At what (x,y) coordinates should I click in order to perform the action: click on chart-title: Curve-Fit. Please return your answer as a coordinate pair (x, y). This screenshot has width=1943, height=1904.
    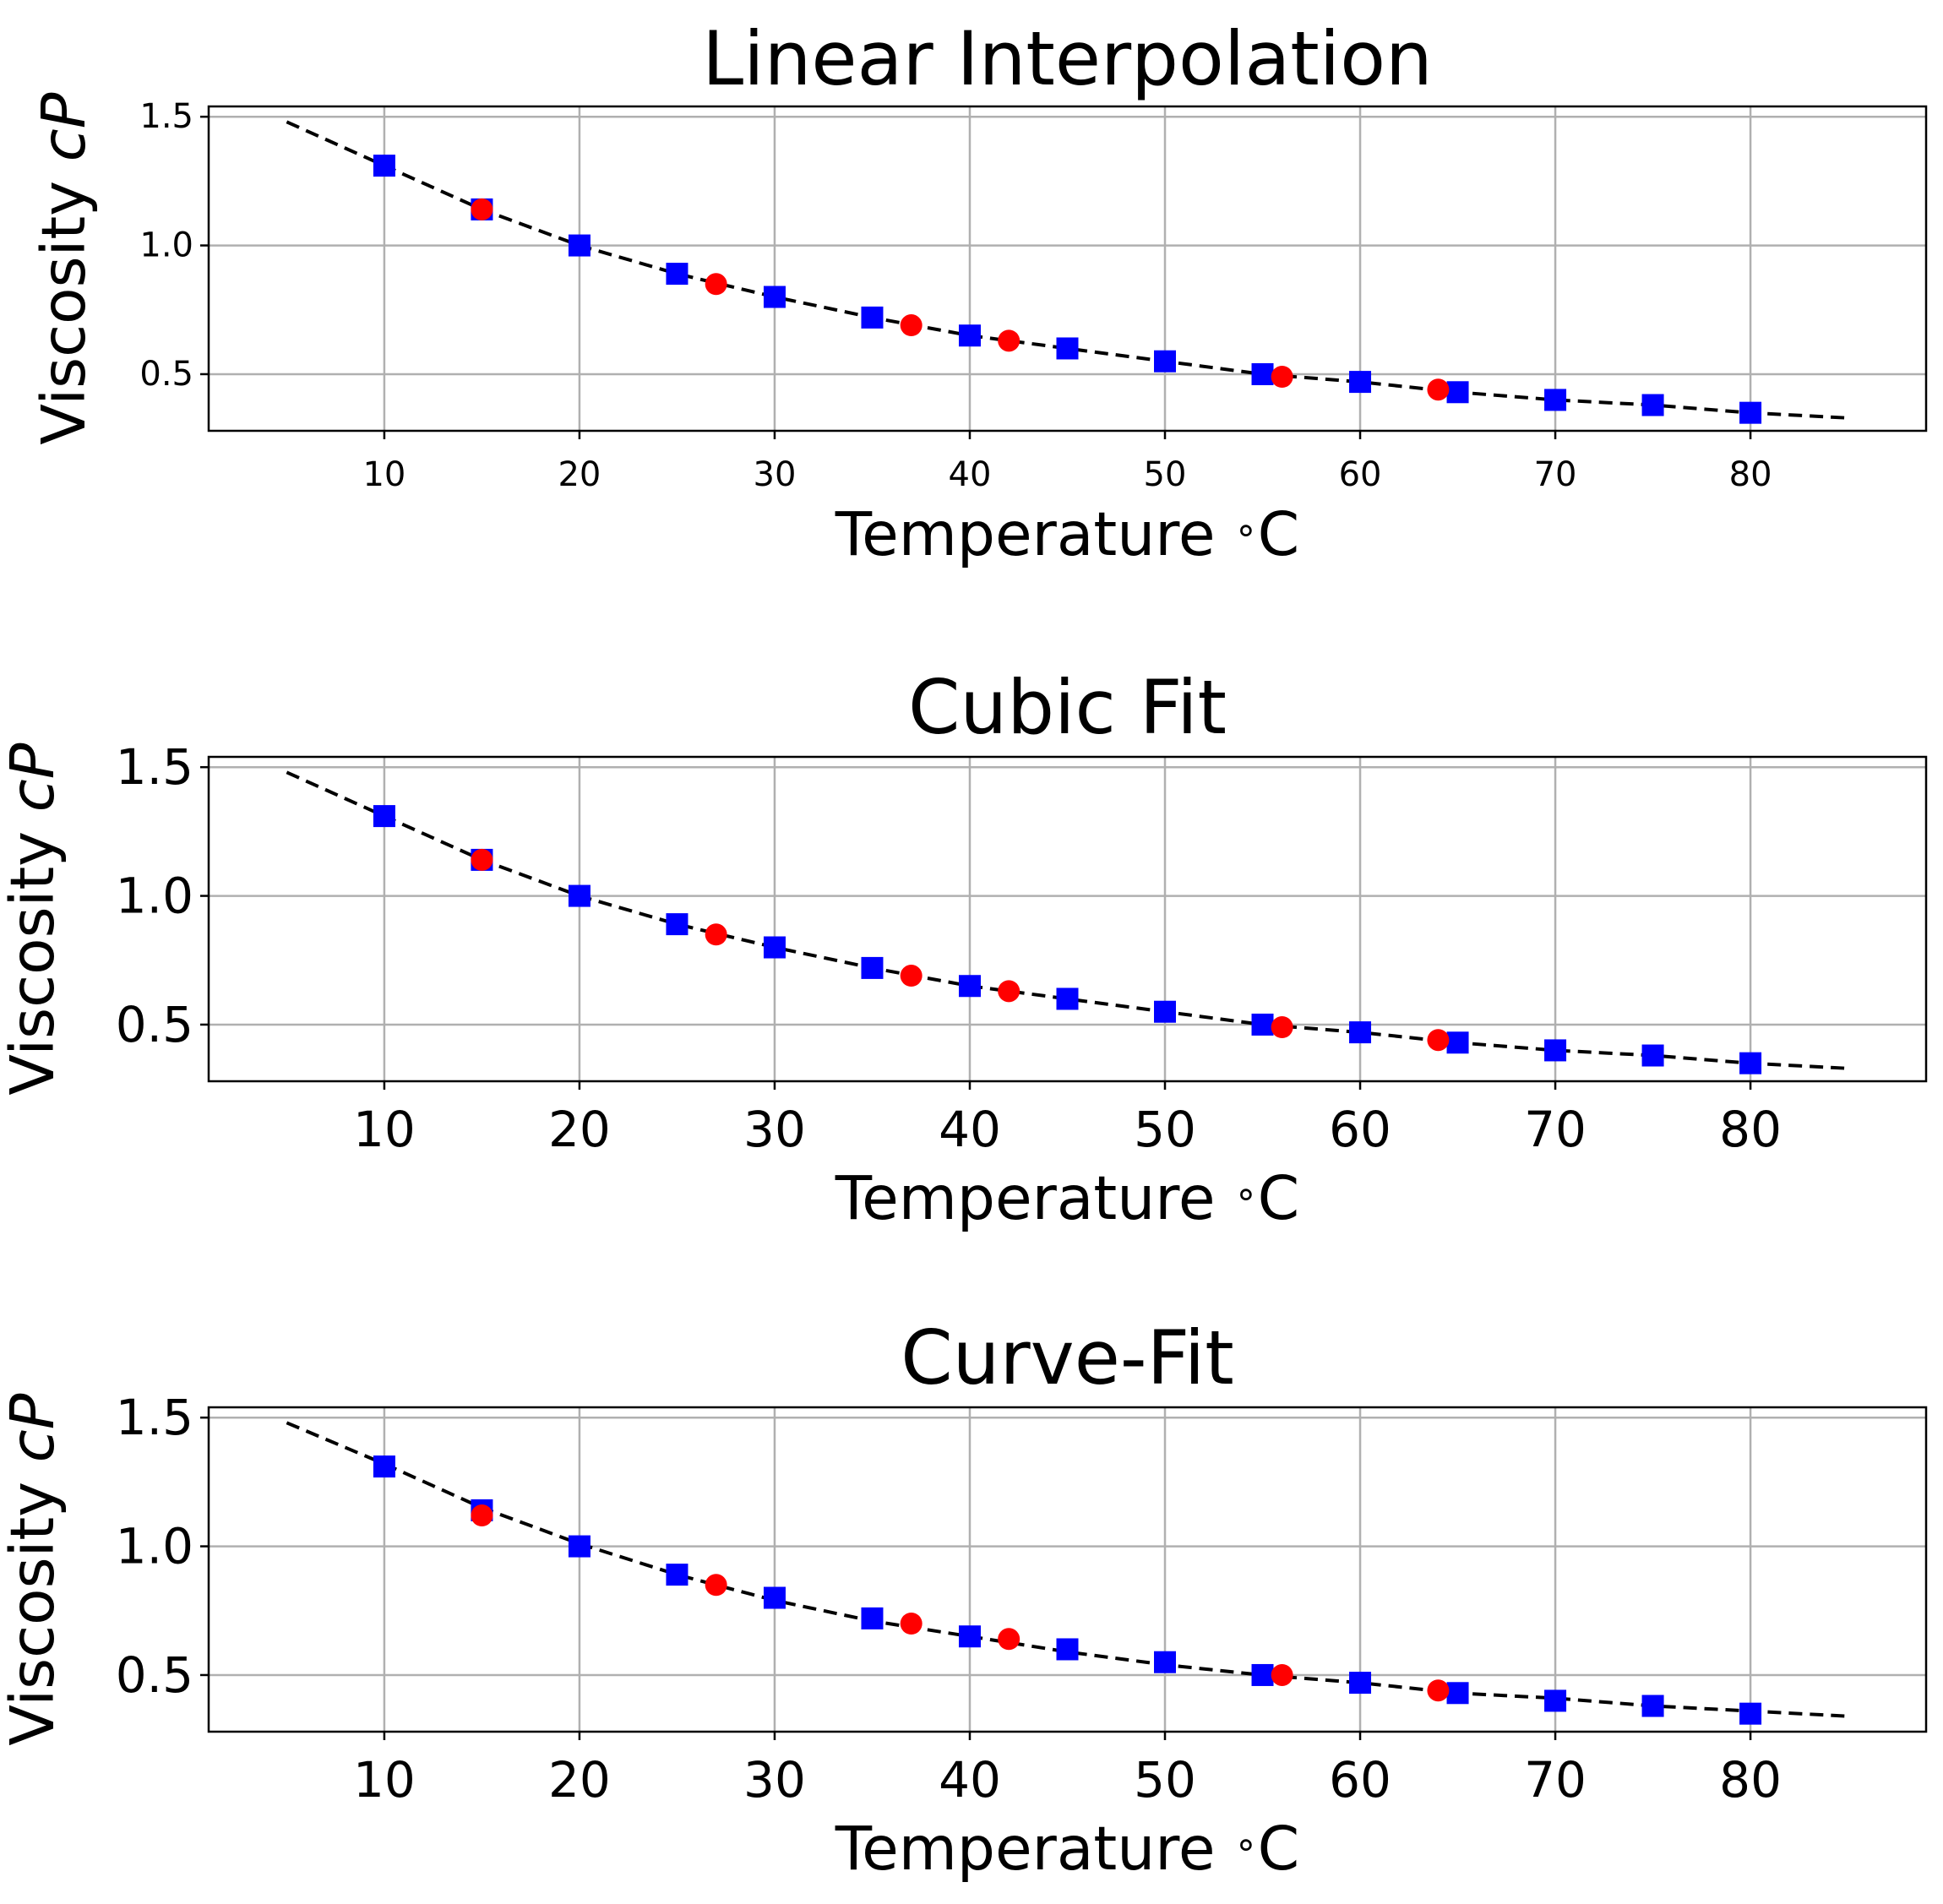
    Looking at the image, I should click on (1067, 1357).